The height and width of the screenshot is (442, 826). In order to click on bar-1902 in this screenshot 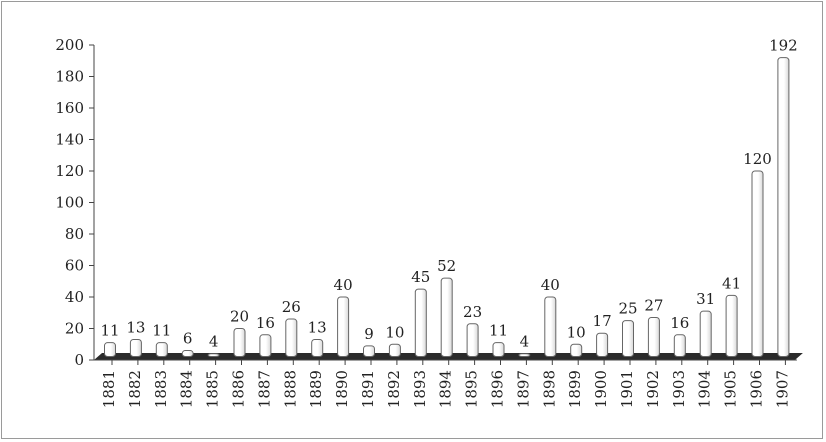, I will do `click(653, 337)`.